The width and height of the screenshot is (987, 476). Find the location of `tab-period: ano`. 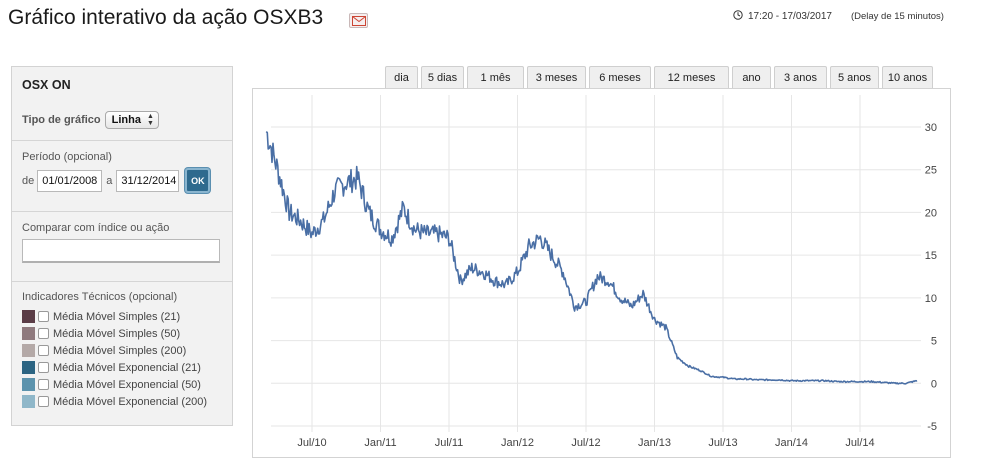

tab-period: ano is located at coordinates (751, 77).